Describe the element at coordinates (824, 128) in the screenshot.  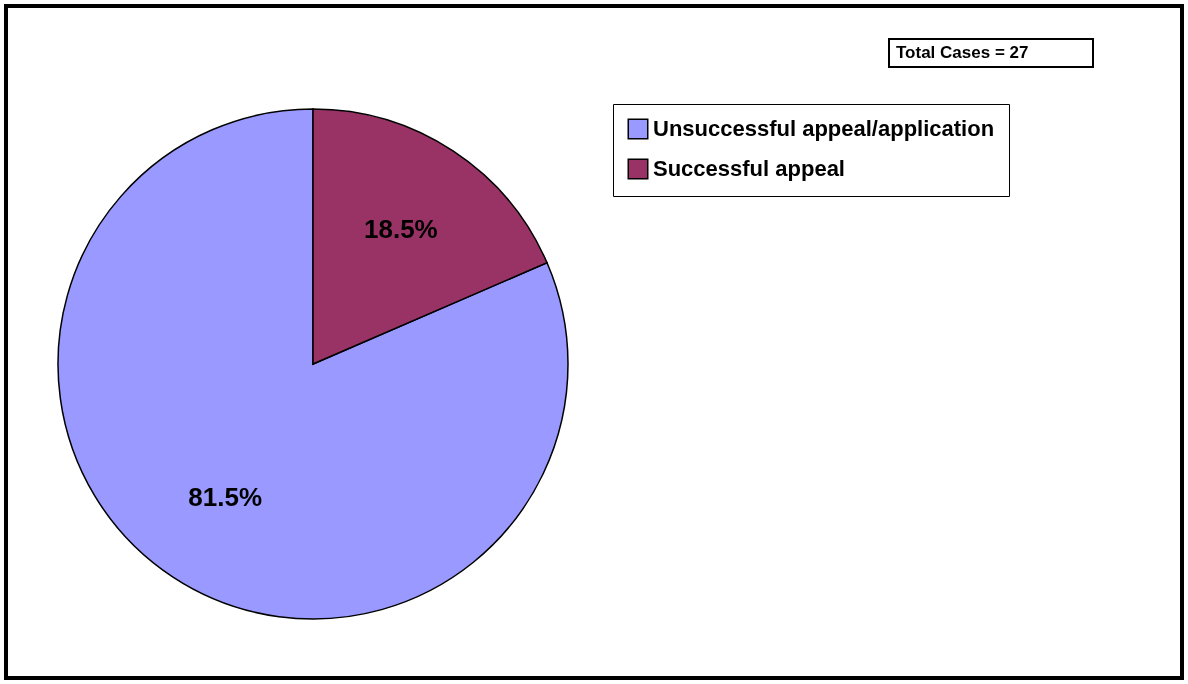
I see `legend-label: Unsuccessful appeal/application` at that location.